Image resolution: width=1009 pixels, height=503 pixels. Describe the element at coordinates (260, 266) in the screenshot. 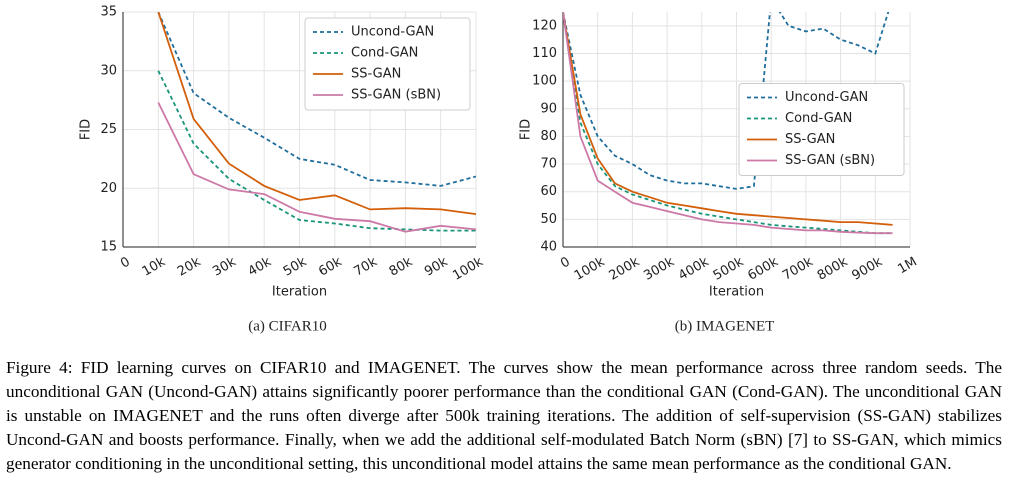

I see `x-tick-label: 40k` at that location.